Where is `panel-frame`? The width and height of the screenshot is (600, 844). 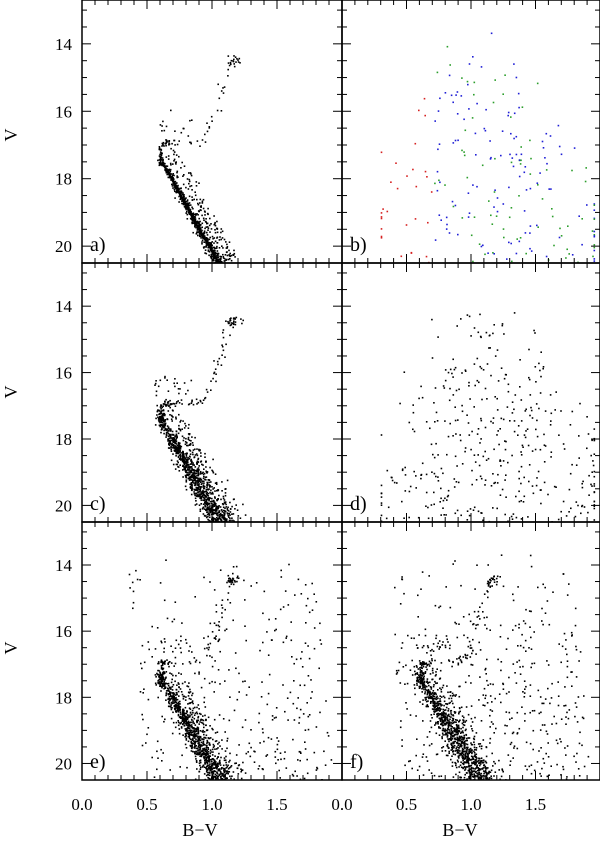
panel-frame is located at coordinates (470, 132).